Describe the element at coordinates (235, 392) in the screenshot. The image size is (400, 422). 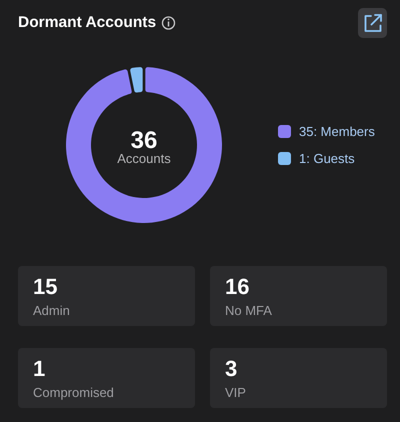
I see `category-label: VIP` at that location.